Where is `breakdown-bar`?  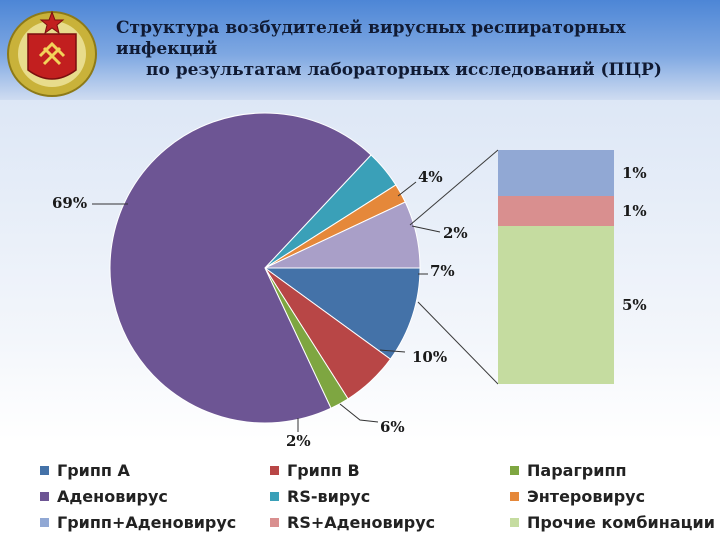
breakdown-bar is located at coordinates (556, 267).